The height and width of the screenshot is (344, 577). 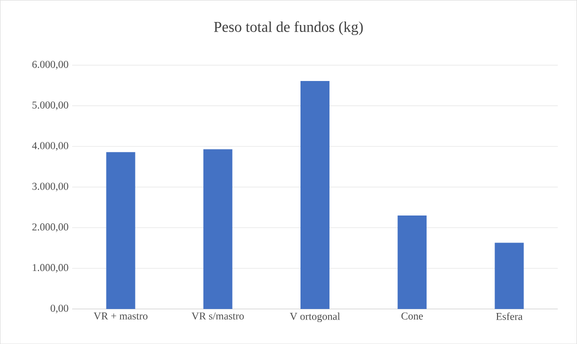 I want to click on y-tick-label: 5.000,00, so click(x=50, y=105).